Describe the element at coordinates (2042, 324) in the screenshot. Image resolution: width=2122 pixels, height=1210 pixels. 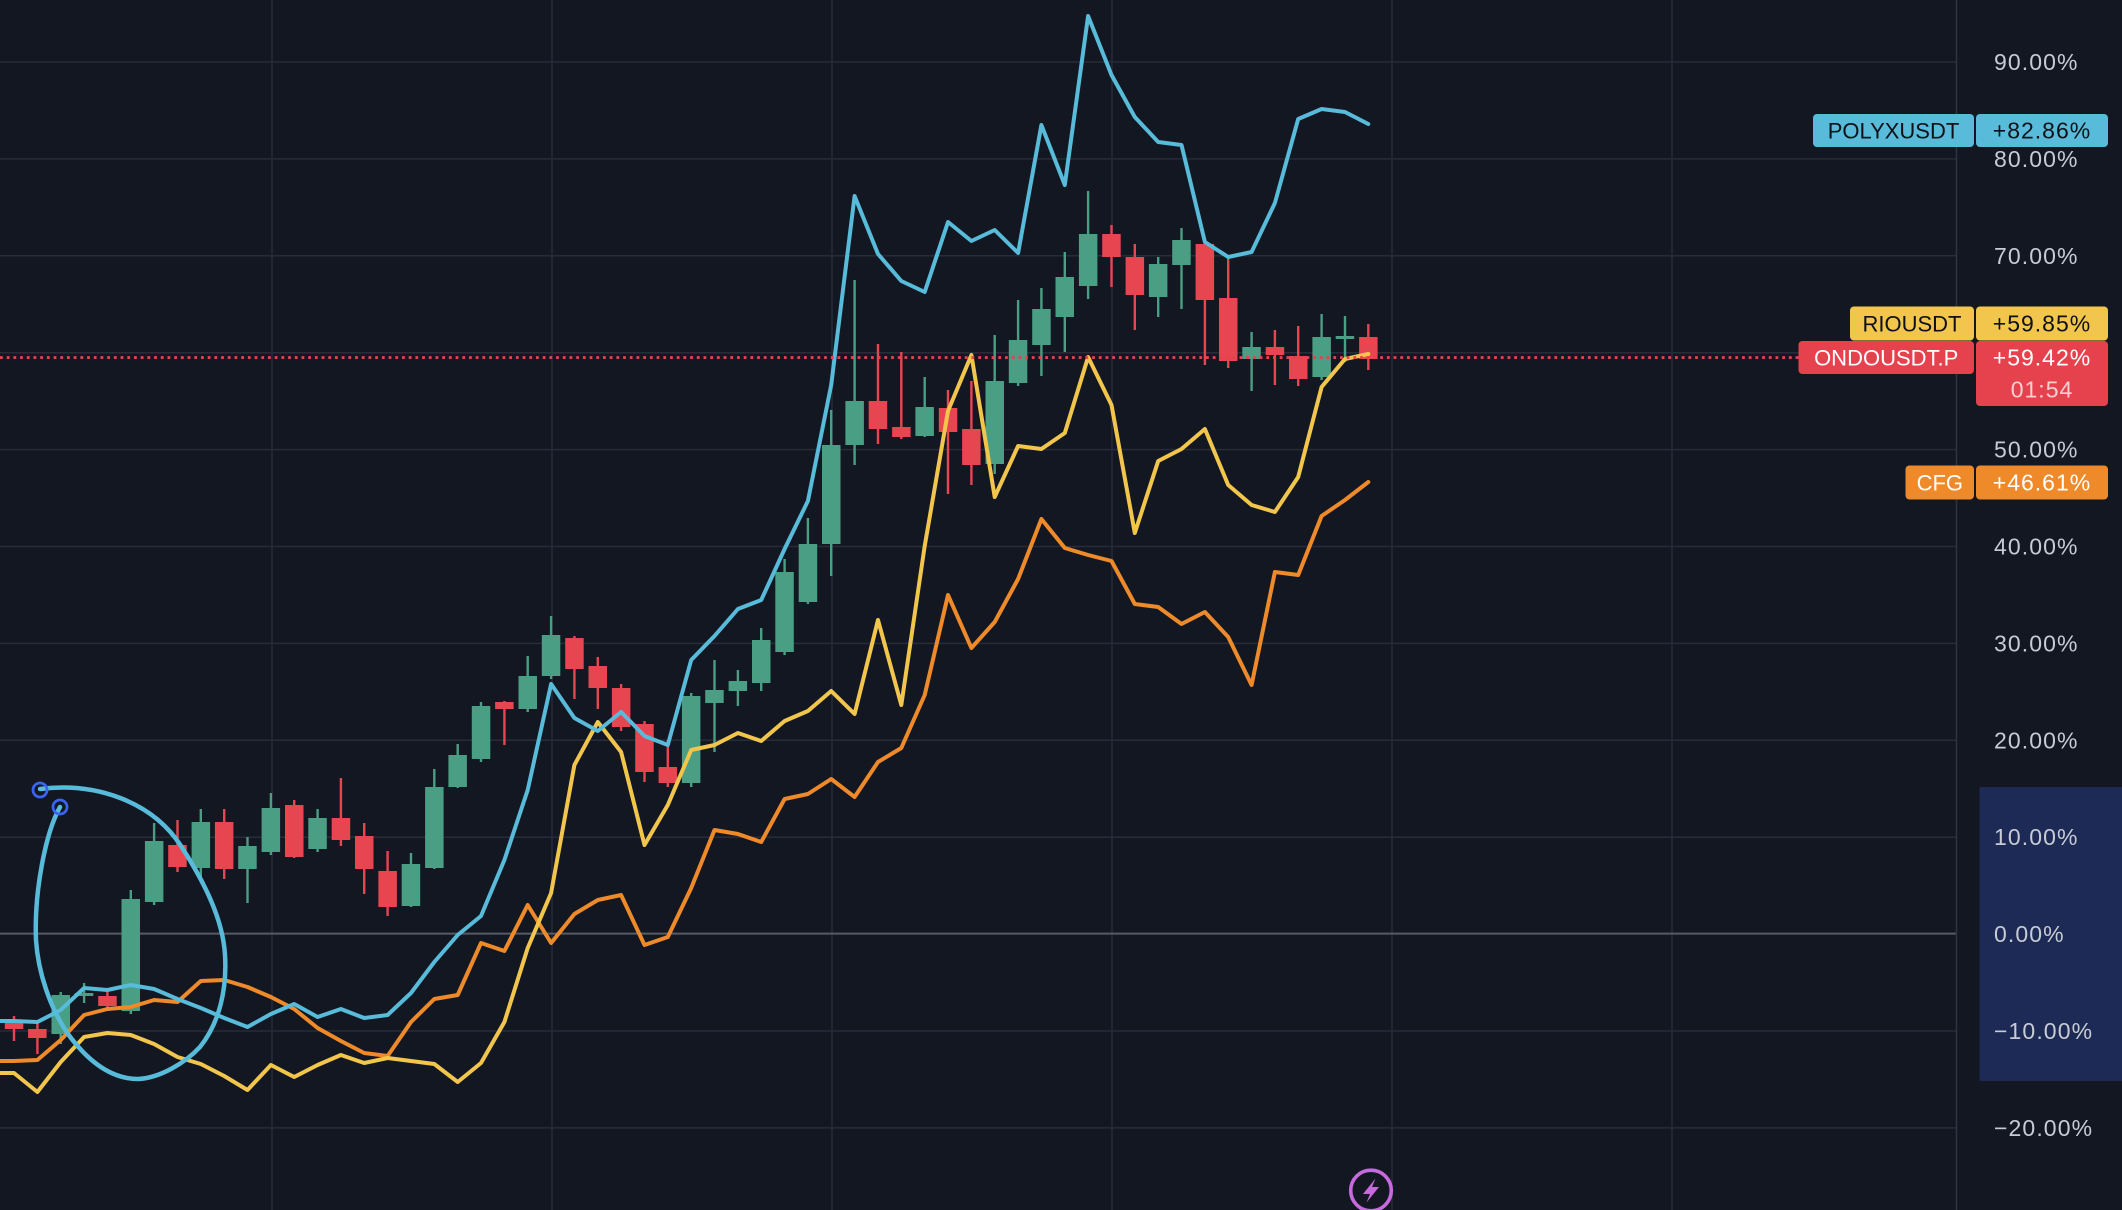
I see `svg-text: +59.85%` at that location.